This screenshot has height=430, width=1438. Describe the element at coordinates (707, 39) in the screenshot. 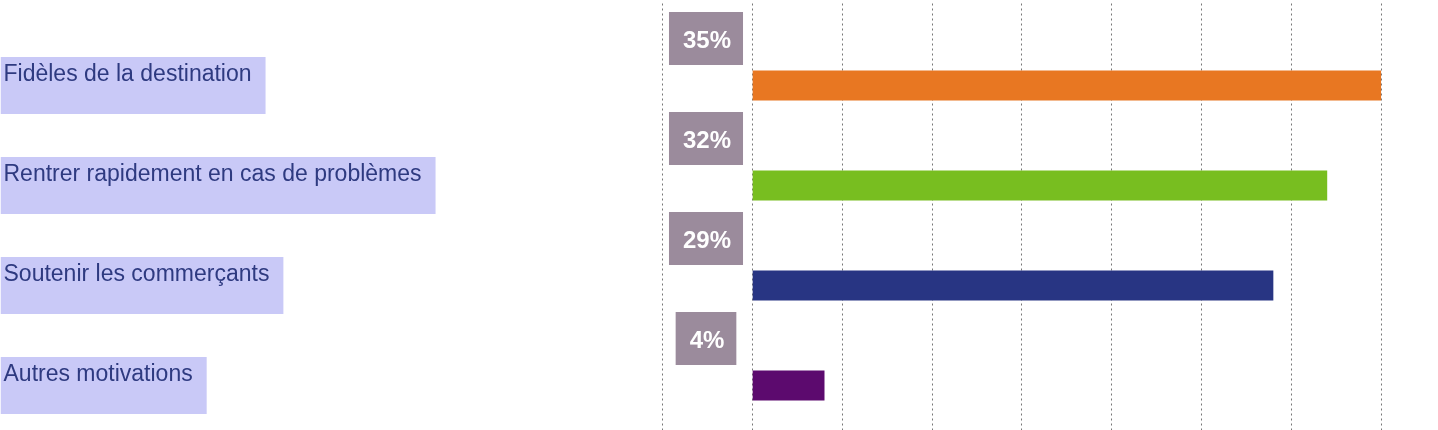

I see `data-label: 35%` at that location.